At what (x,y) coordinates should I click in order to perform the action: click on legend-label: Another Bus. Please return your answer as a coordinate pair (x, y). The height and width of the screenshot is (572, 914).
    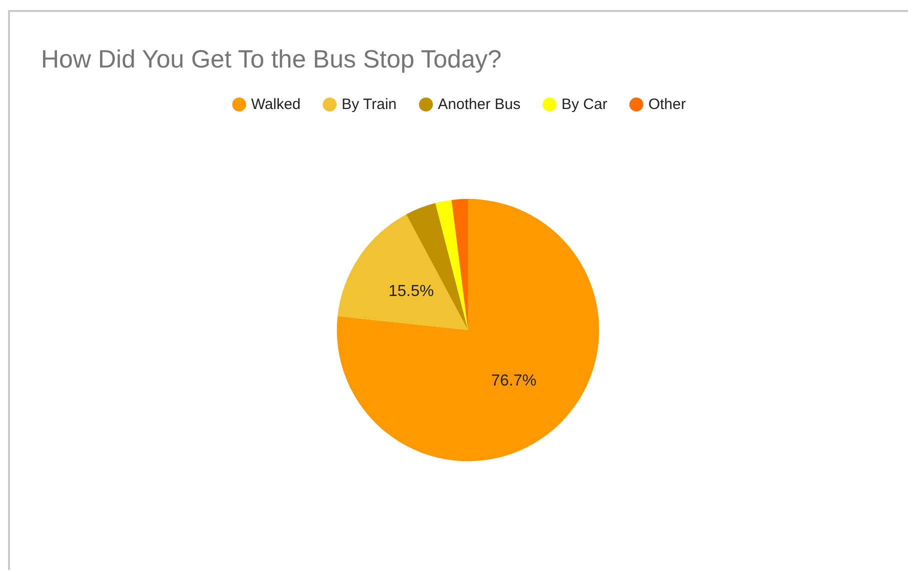
    Looking at the image, I should click on (479, 104).